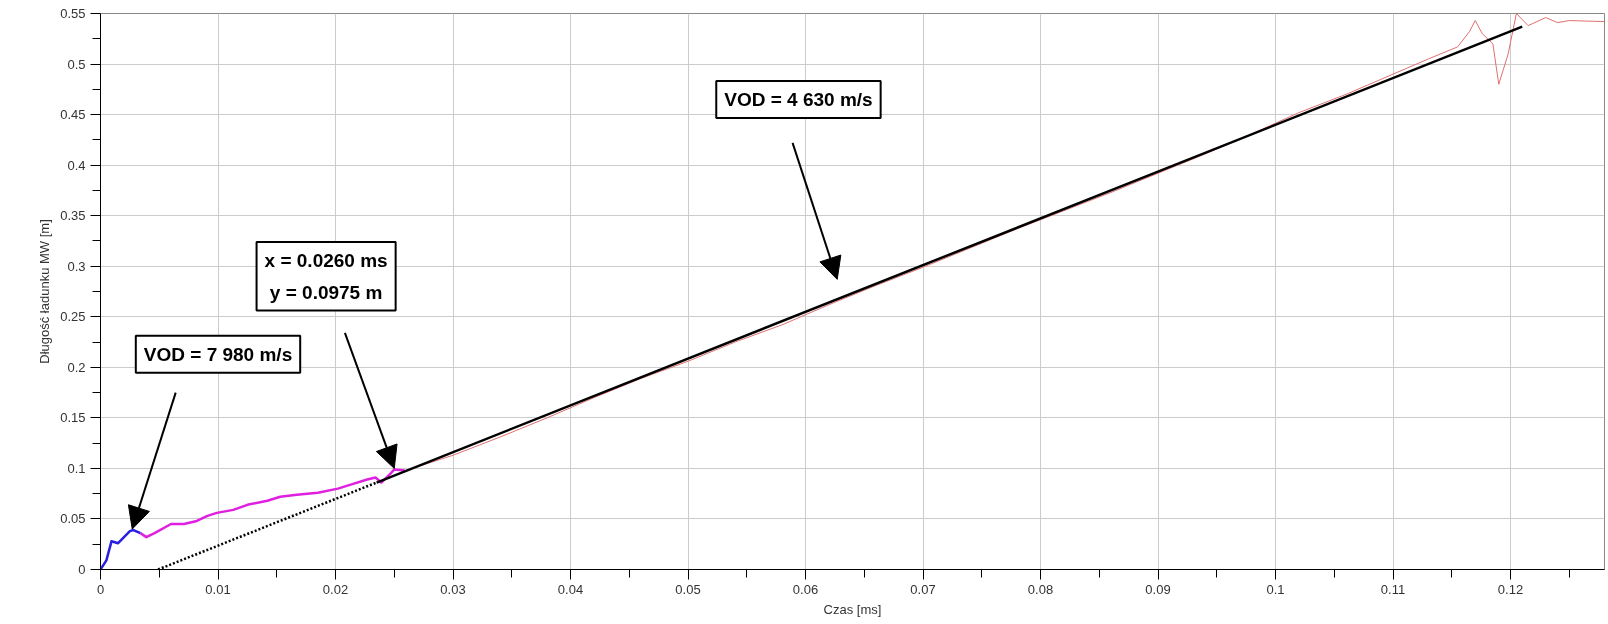  I want to click on x-tick-label: 0.1, so click(1275, 589).